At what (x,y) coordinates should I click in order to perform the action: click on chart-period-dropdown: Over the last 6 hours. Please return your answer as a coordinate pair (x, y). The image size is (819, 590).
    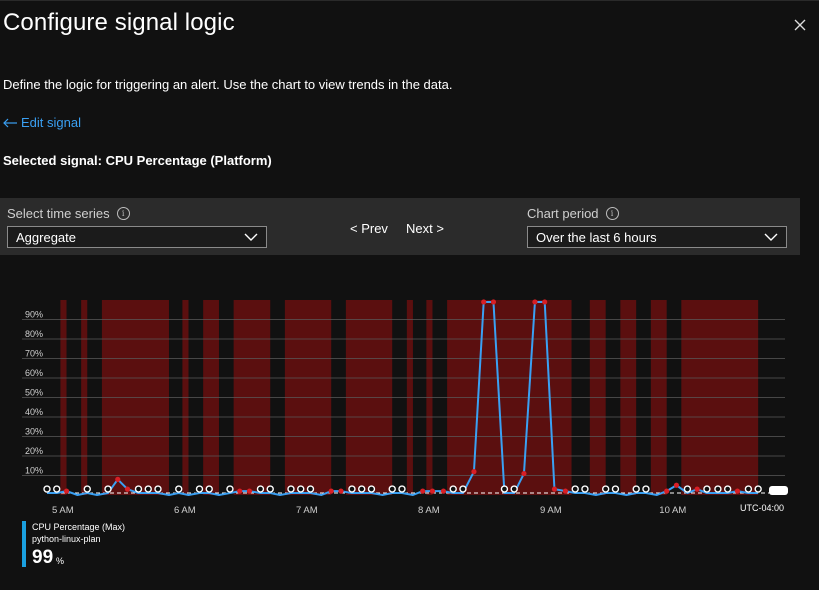
    Looking at the image, I should click on (657, 237).